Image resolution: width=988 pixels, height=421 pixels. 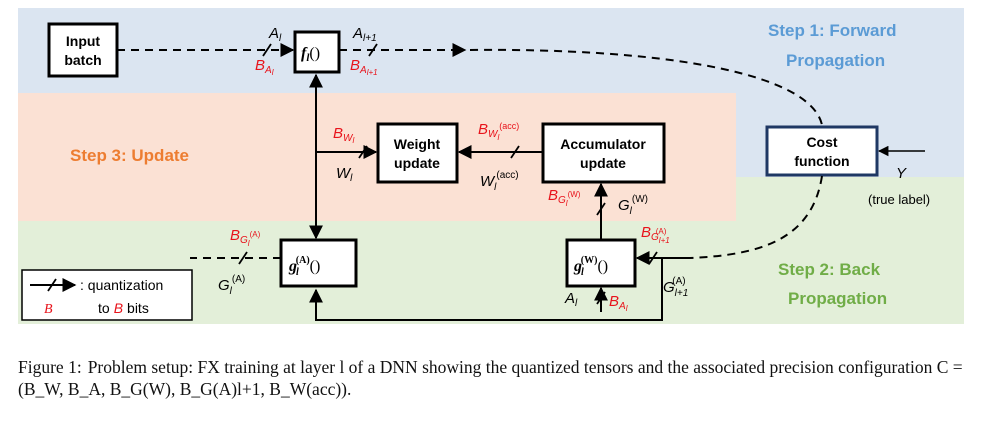 I want to click on accumulator-update-label-1: Accumulator, so click(x=603, y=144).